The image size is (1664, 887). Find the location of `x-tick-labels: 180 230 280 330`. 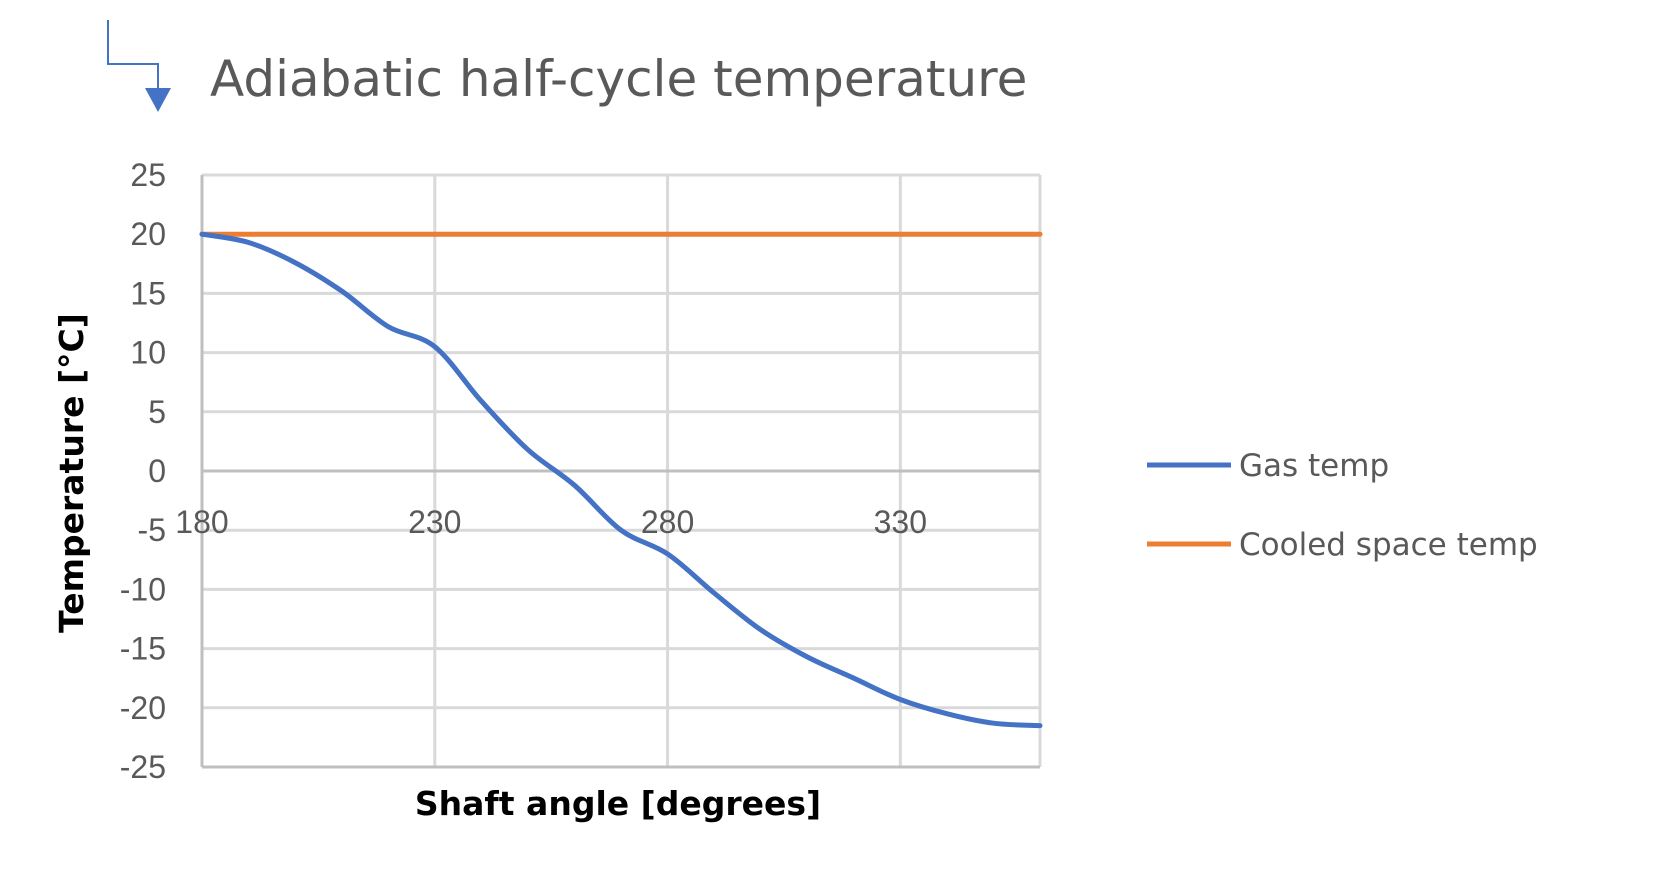

x-tick-labels: 180 230 280 330 is located at coordinates (551, 522).